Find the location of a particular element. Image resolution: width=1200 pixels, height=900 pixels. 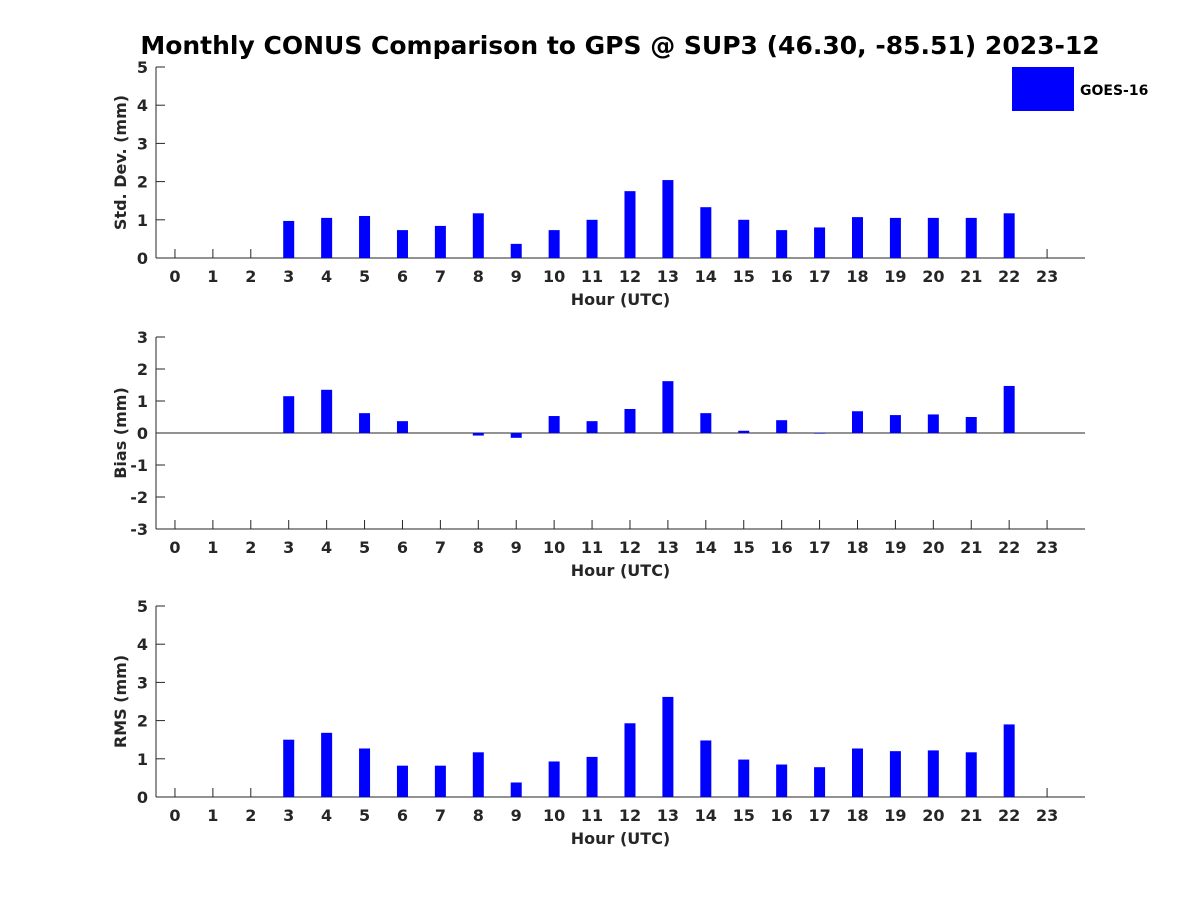

y-tick-label: -1 is located at coordinates (139, 465).